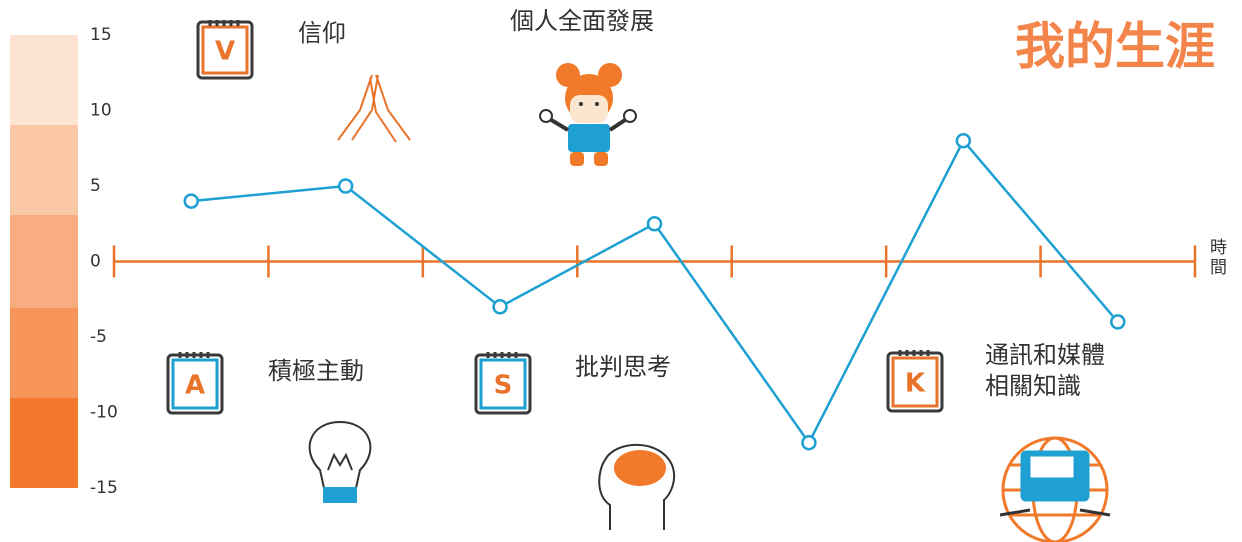 The image size is (1242, 542). Describe the element at coordinates (104, 413) in the screenshot. I see `y-tick-label: -10` at that location.